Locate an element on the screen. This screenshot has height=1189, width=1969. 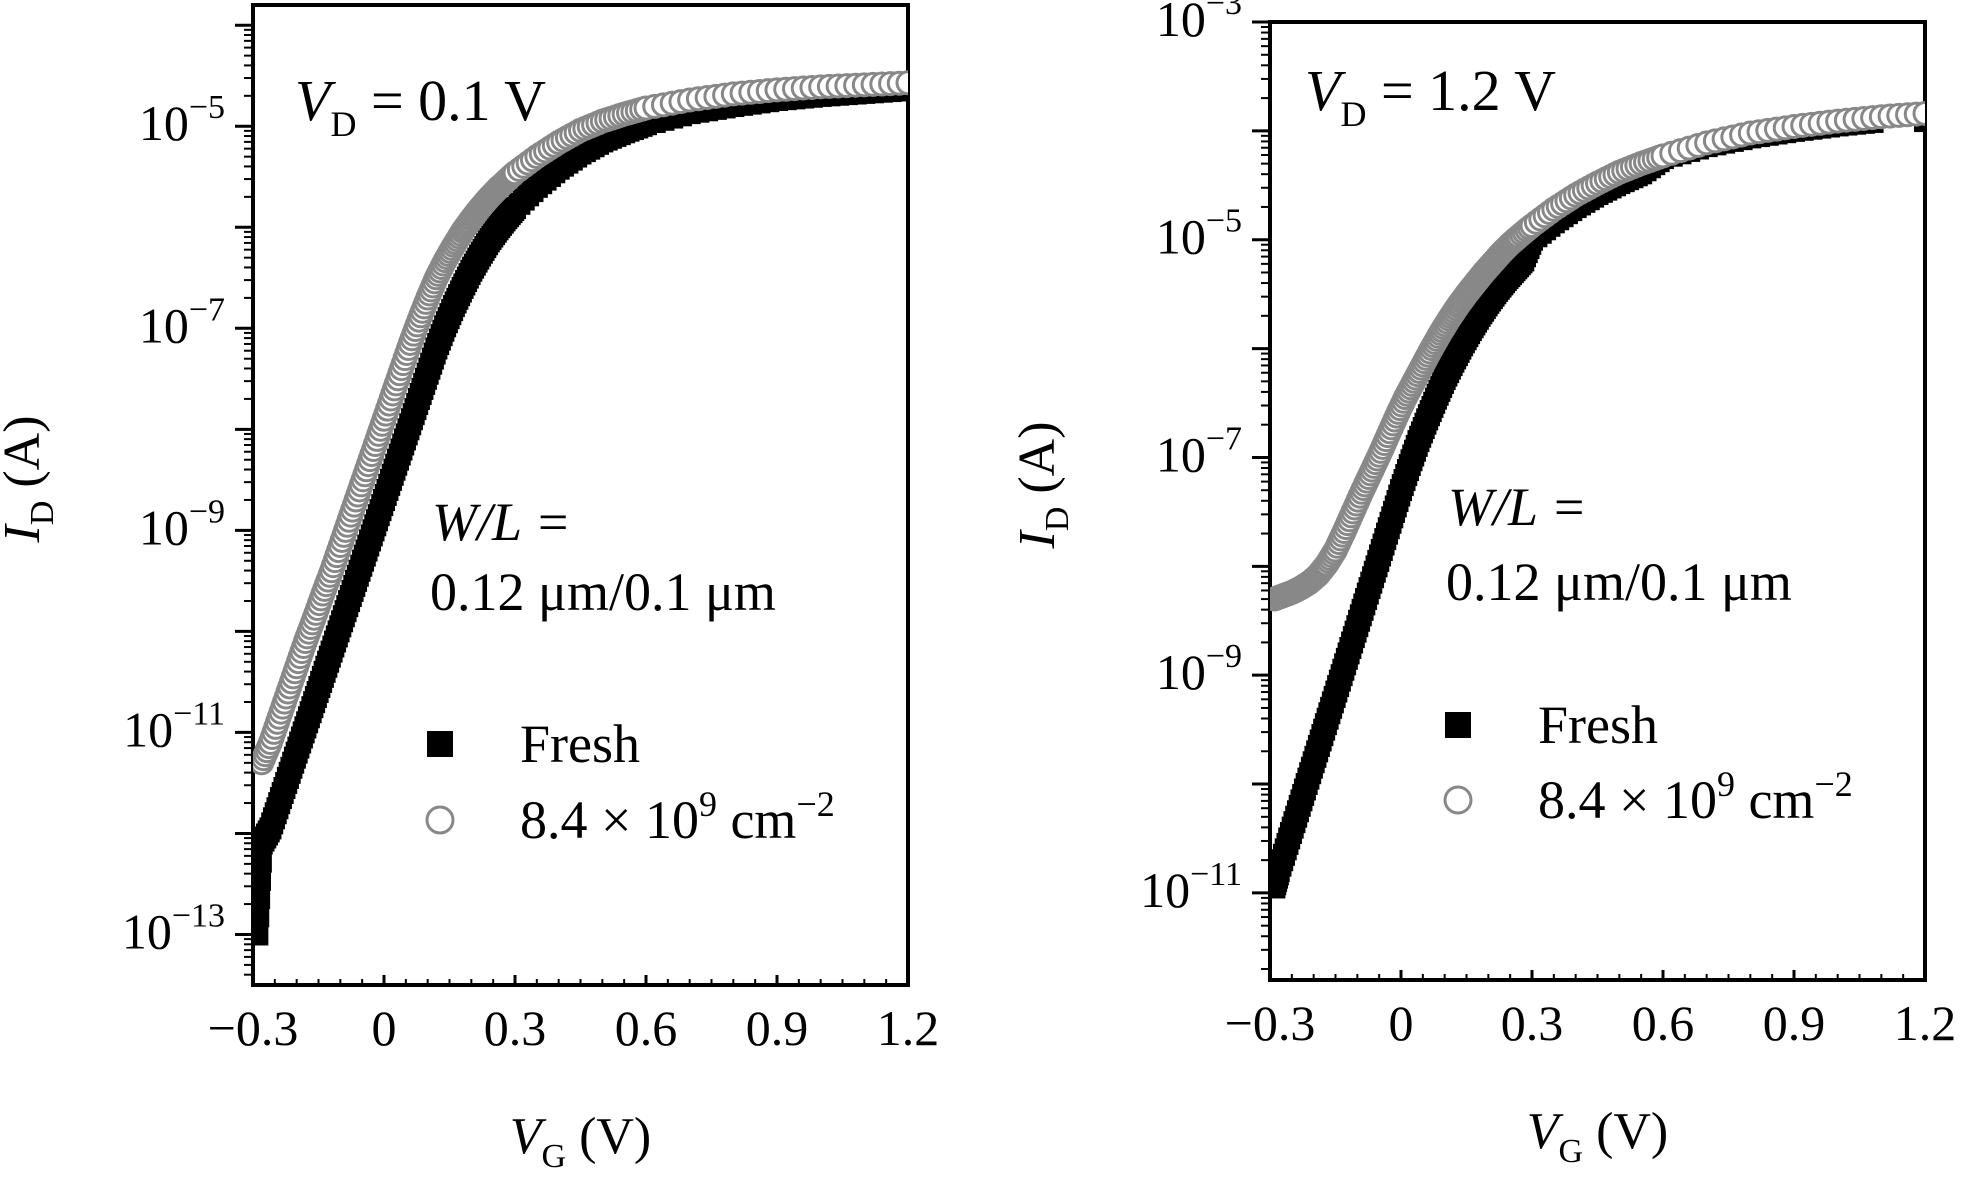
y-tick-label: 10⁻¹³ is located at coordinates (173, 928).